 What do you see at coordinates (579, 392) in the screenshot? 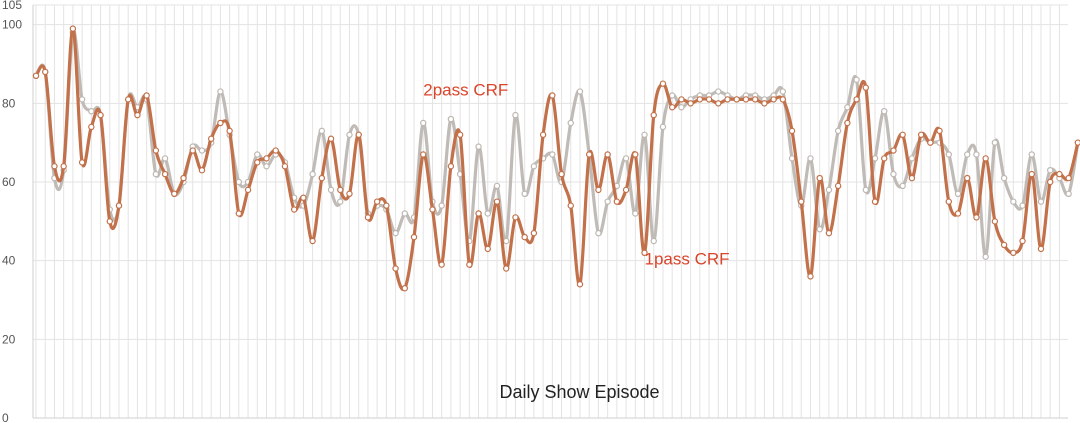
I see `x-axis-label: Daily Show Episode` at bounding box center [579, 392].